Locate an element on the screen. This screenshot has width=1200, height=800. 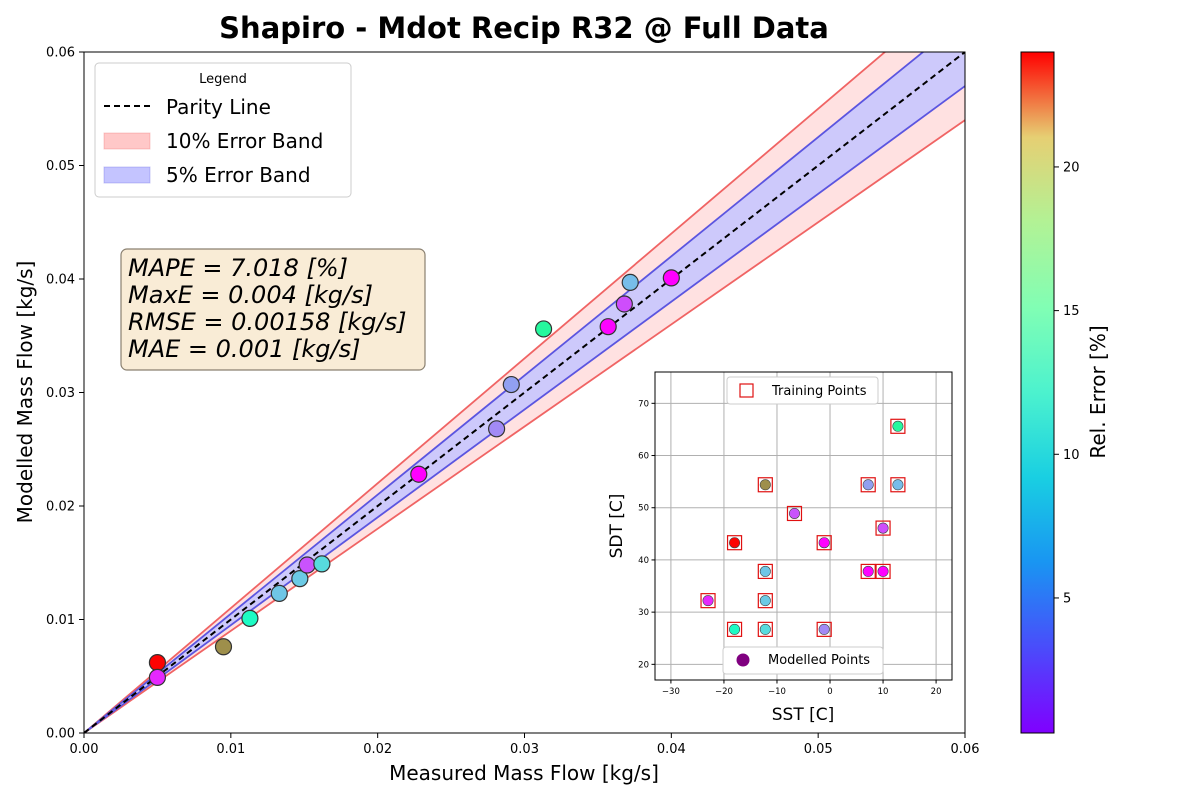
inset-legend-training: Training Points is located at coordinates (802, 390).